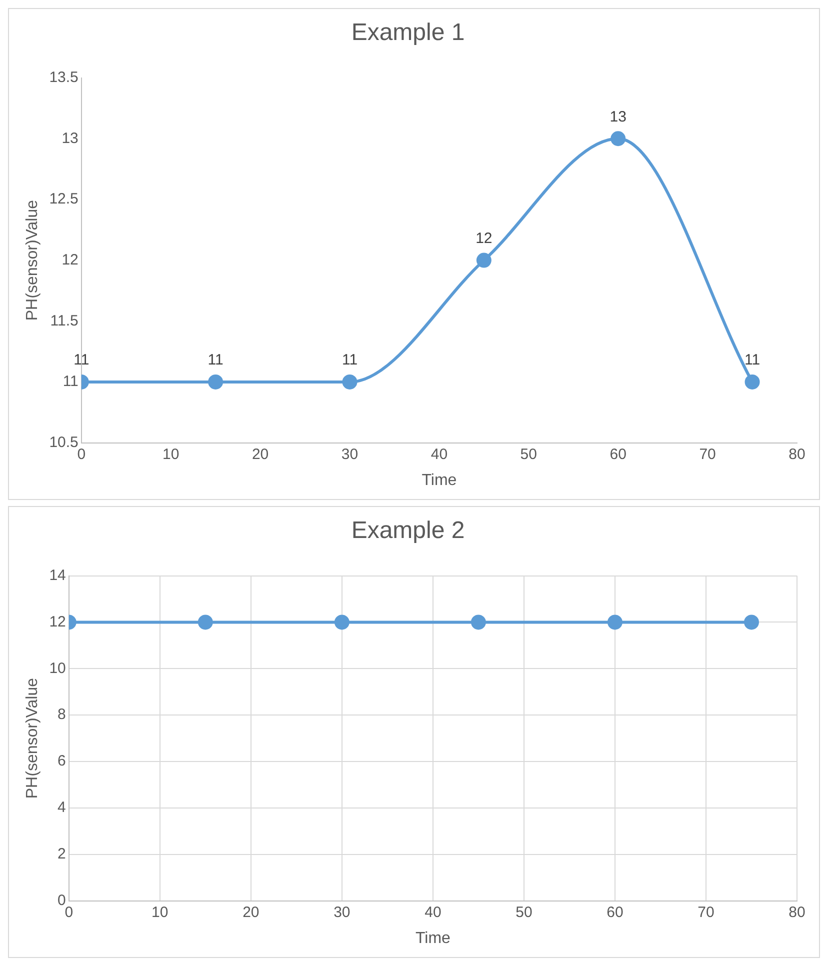 The width and height of the screenshot is (829, 974). Describe the element at coordinates (618, 117) in the screenshot. I see `data-label: 13` at that location.